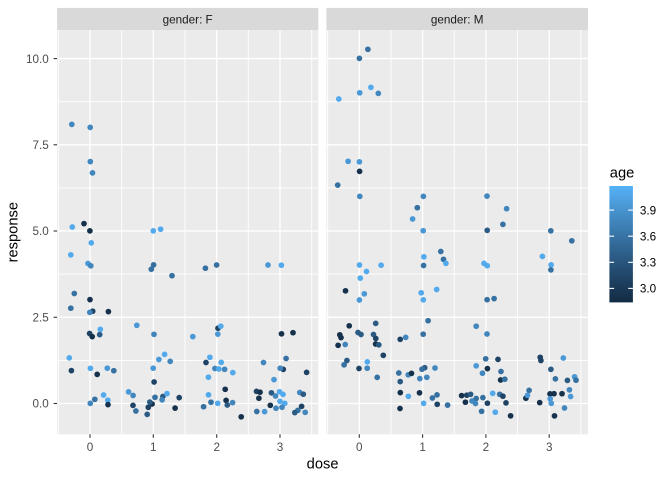  Describe the element at coordinates (37, 59) in the screenshot. I see `svg-text: 10.0` at that location.